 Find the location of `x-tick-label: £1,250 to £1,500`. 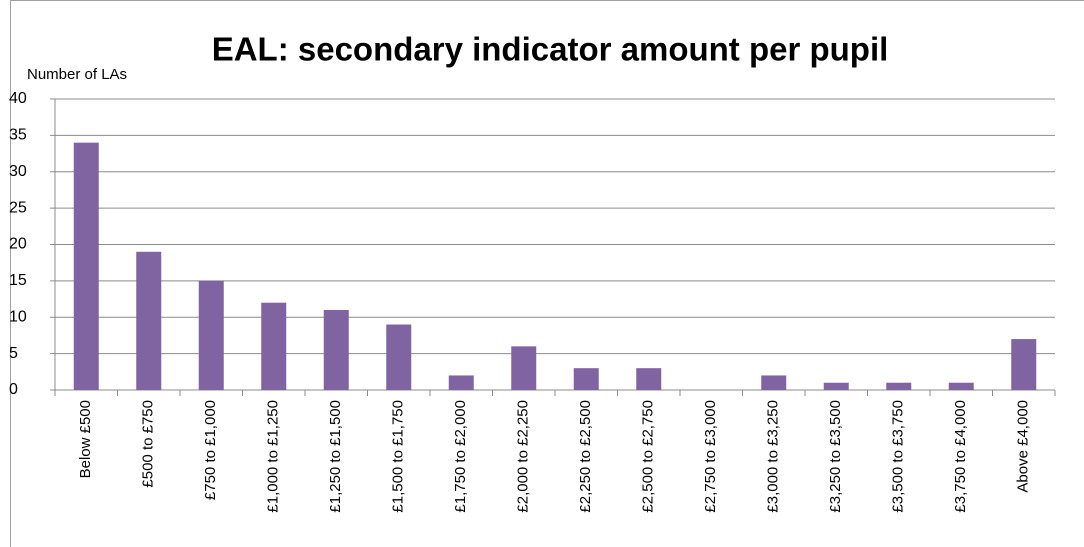

x-tick-label: £1,250 to £1,500 is located at coordinates (335, 456).